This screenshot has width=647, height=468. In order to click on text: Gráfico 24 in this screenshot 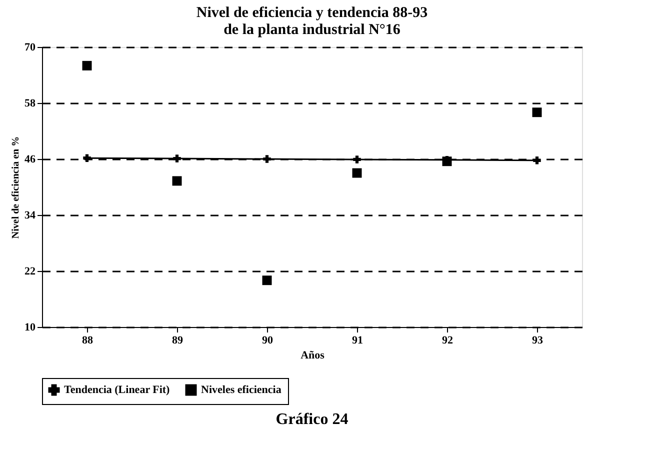, I will do `click(312, 419)`.